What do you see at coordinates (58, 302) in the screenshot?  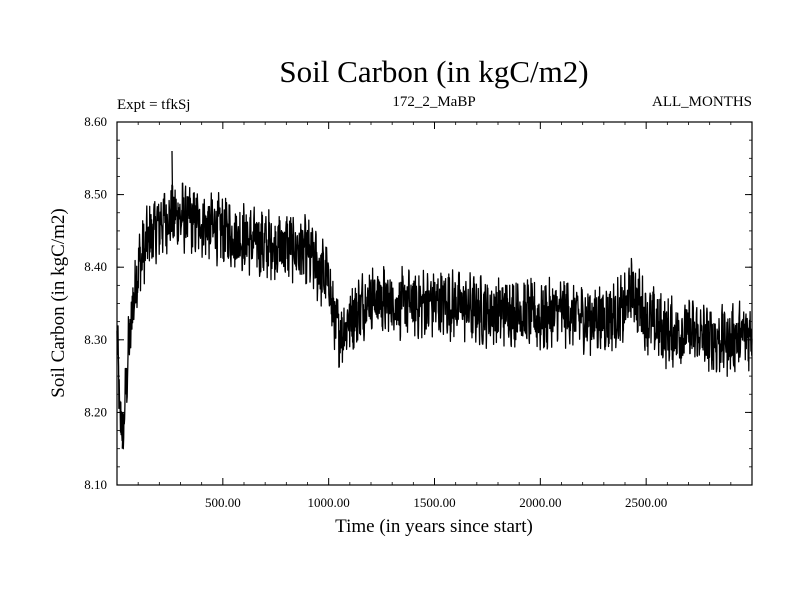 I see `y-axis-label: Soil Carbon (in kgC/m2)` at bounding box center [58, 302].